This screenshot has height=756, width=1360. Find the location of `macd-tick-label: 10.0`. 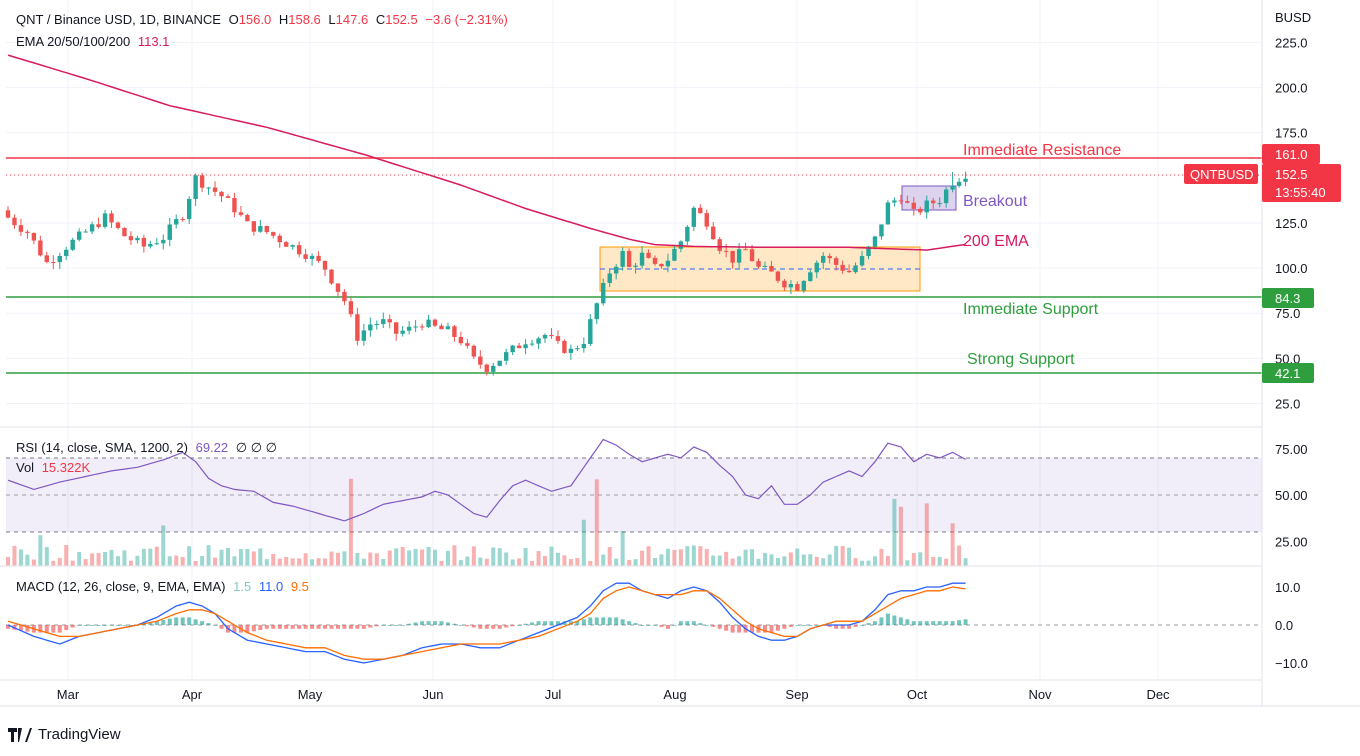

macd-tick-label: 10.0 is located at coordinates (1287, 587).